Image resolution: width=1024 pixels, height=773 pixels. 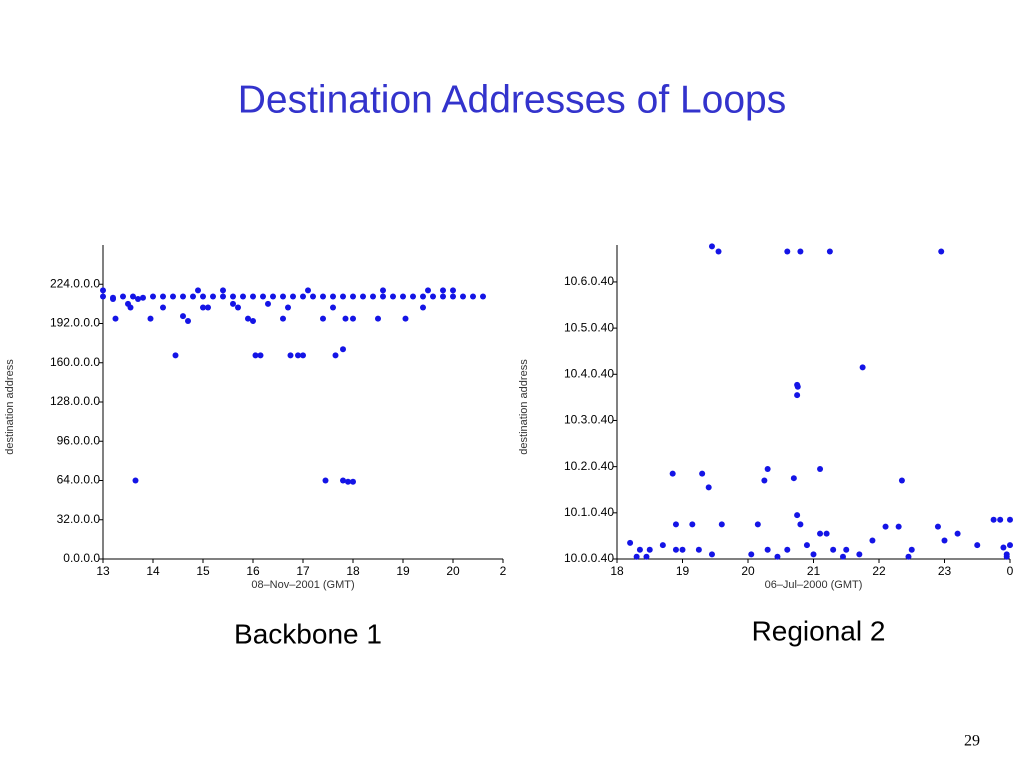 What do you see at coordinates (814, 585) in the screenshot?
I see `x-axis-label: 06–Jul–2000 (GMT)` at bounding box center [814, 585].